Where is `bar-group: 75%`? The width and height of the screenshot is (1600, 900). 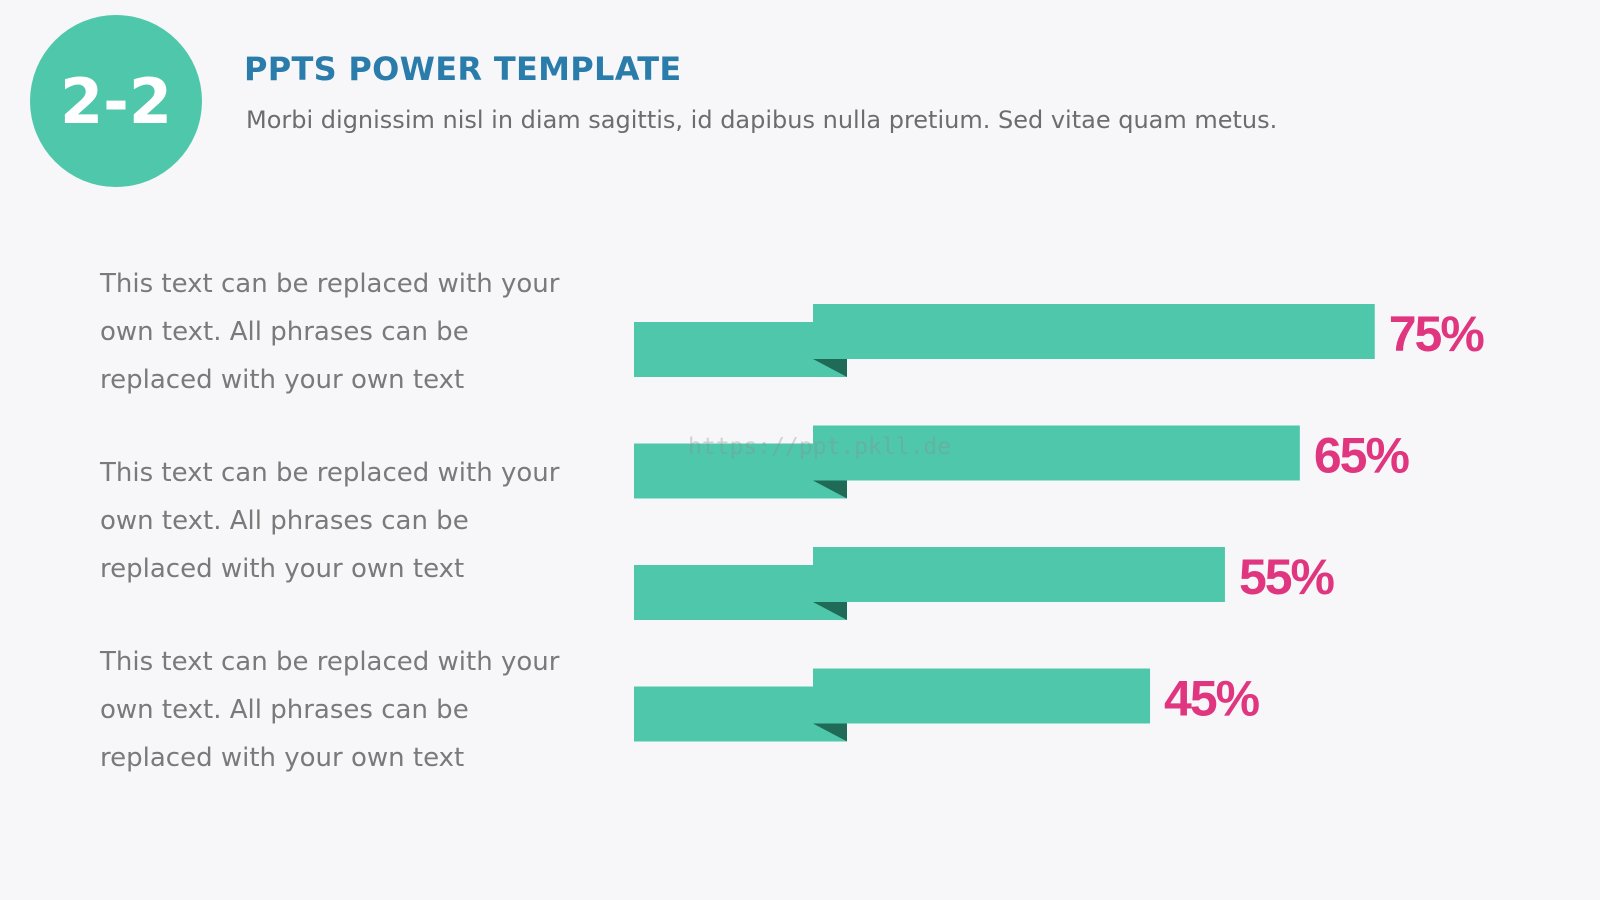
bar-group: 75% is located at coordinates (1060, 340).